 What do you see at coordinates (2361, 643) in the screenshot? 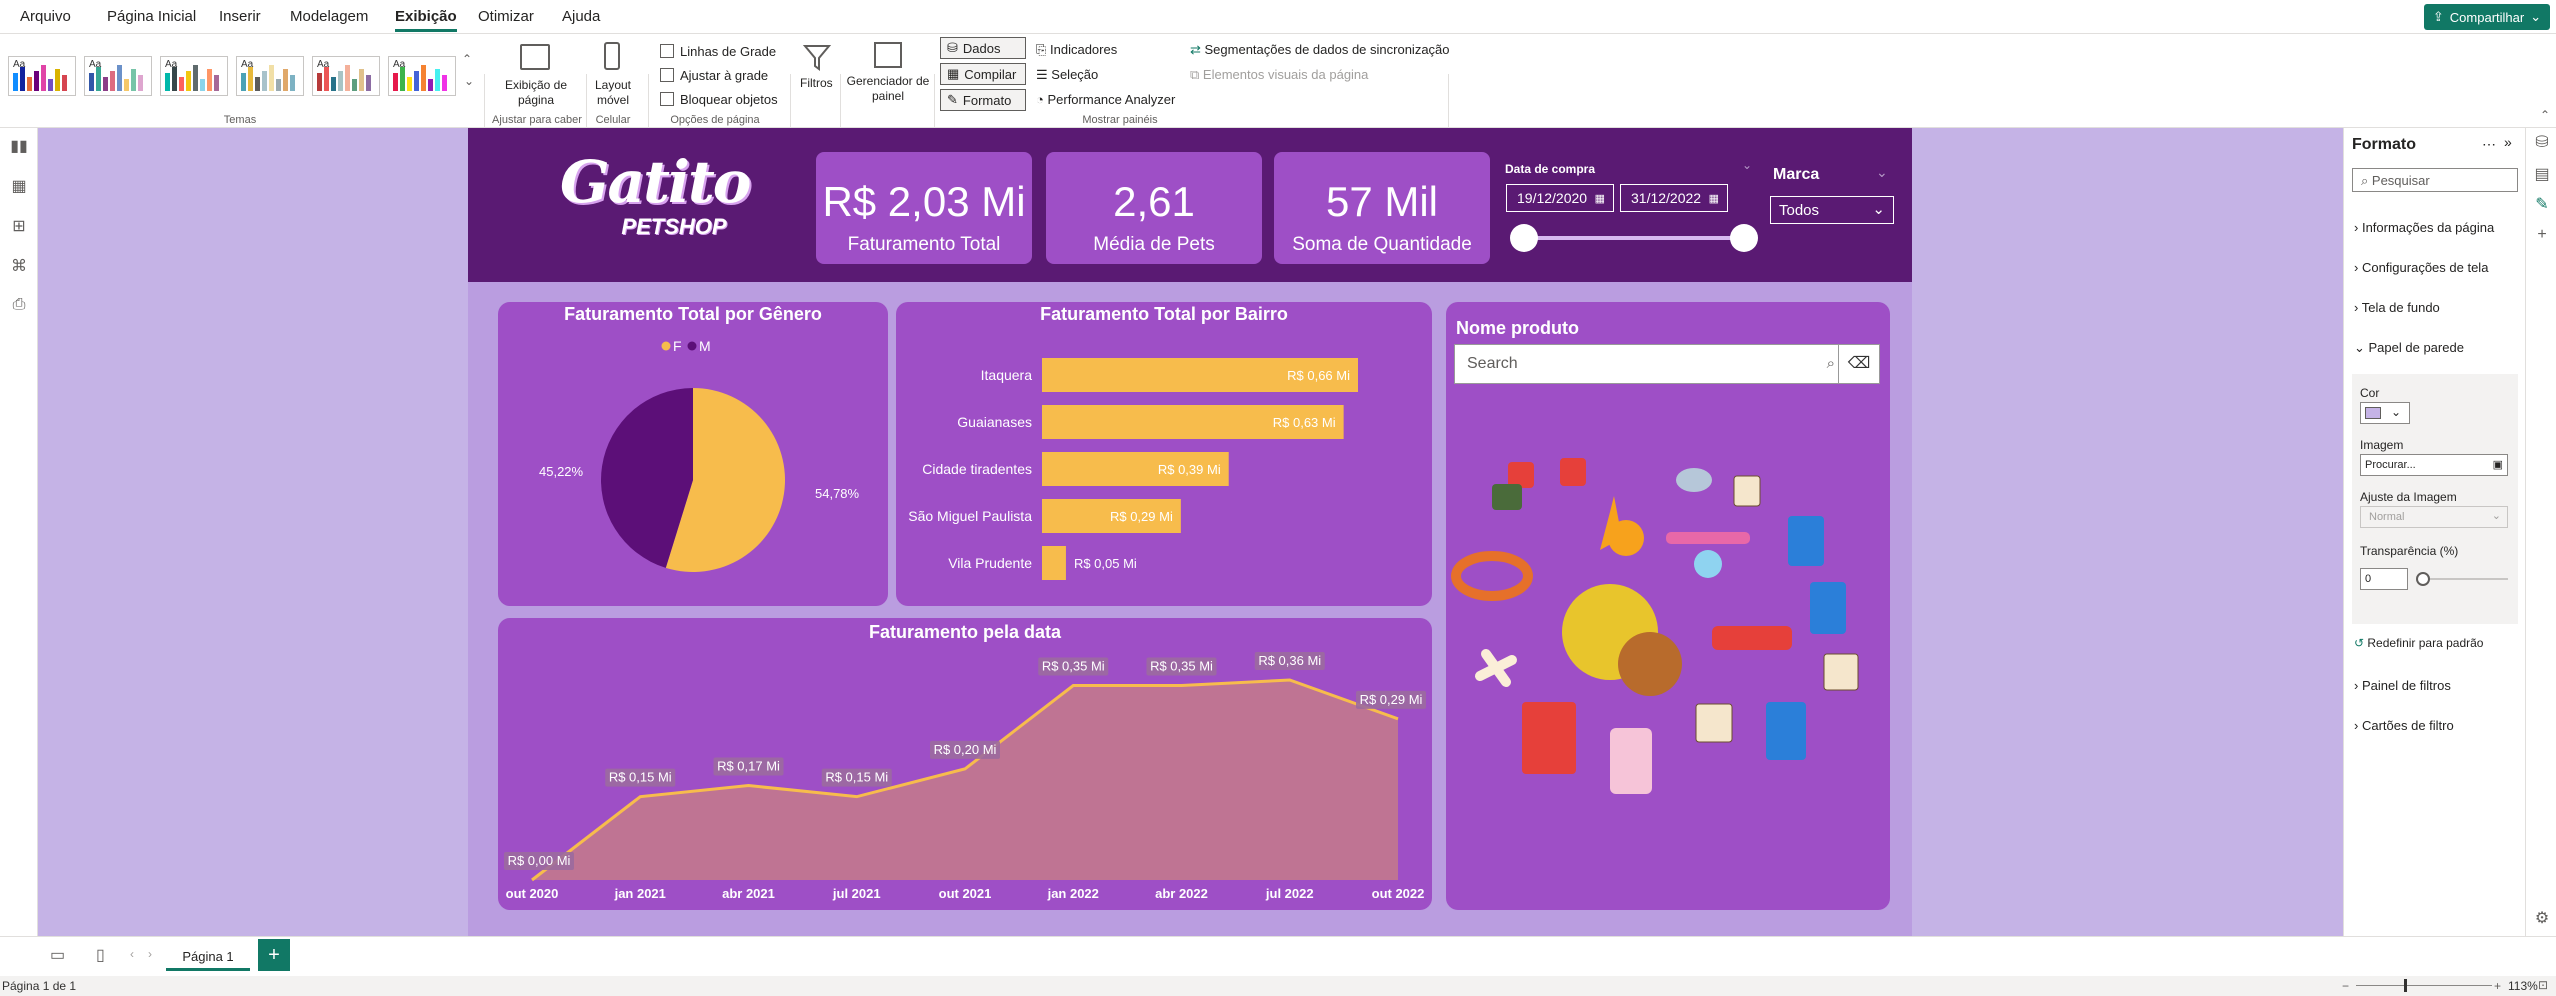
I see `reset-icon: ↺` at bounding box center [2361, 643].